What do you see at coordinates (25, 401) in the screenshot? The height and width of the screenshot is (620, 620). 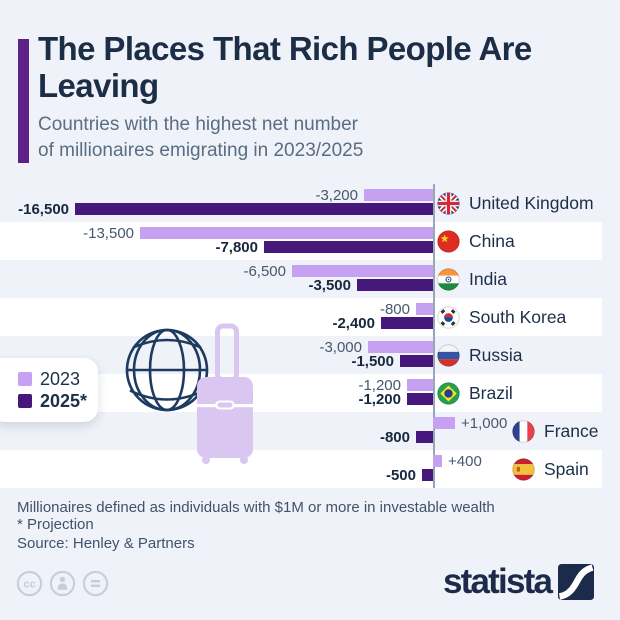 I see `legend-swatch-2025` at bounding box center [25, 401].